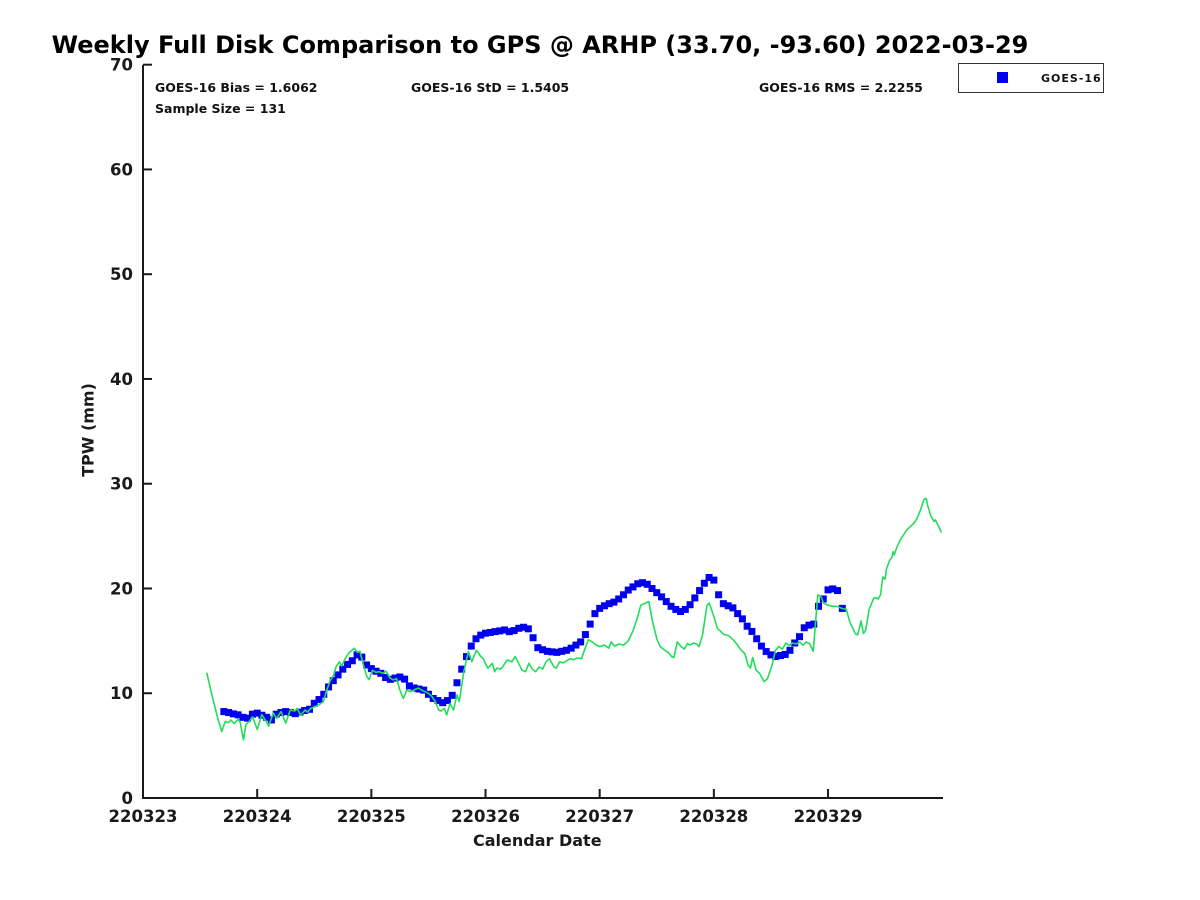 This screenshot has height=900, width=1200. What do you see at coordinates (121, 693) in the screenshot?
I see `y-tick-label: 10` at bounding box center [121, 693].